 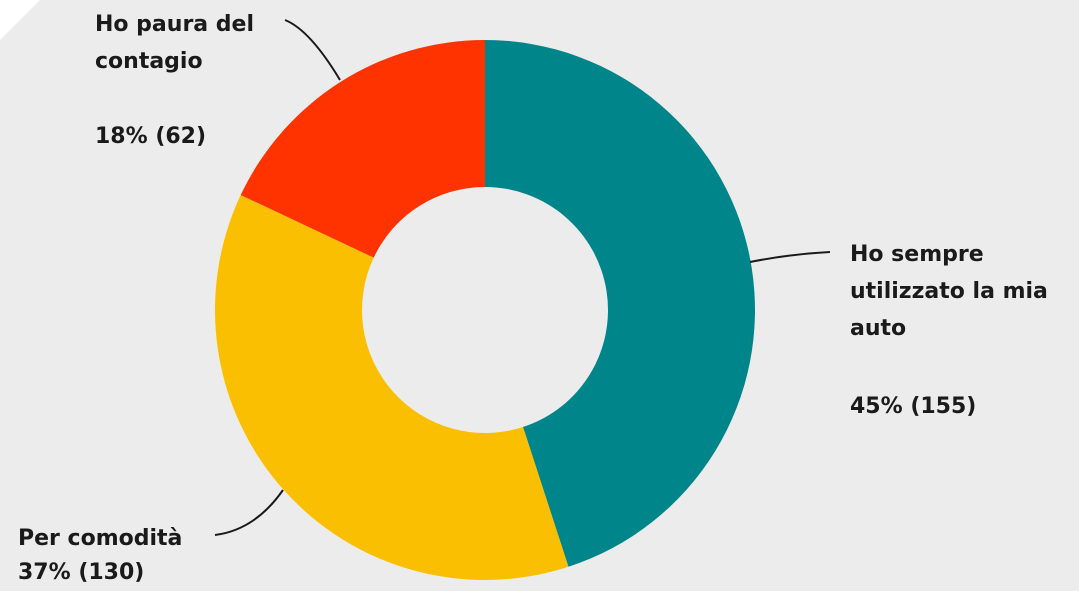 What do you see at coordinates (949, 291) in the screenshot?
I see `category-label: Ho sempre utilizzato la mia auto` at bounding box center [949, 291].